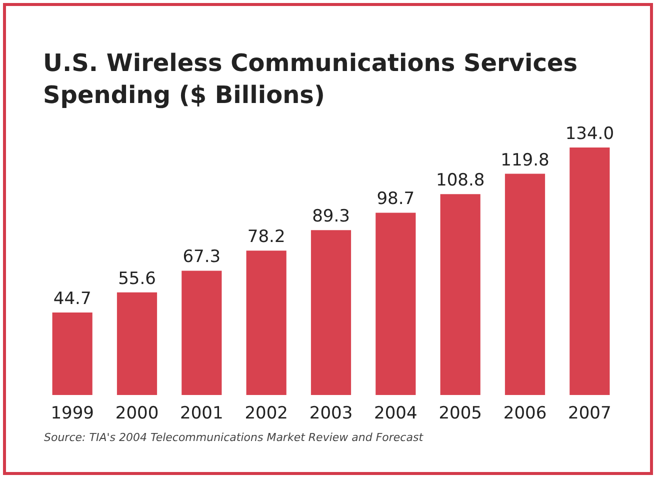 This screenshot has height=483, width=662. Describe the element at coordinates (72, 298) in the screenshot. I see `data-label: 44.7` at that location.